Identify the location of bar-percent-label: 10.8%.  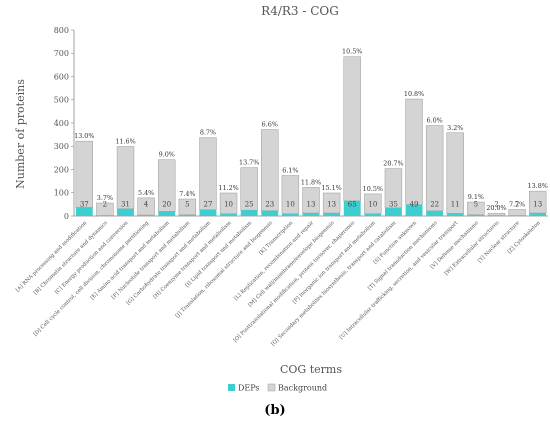
(414, 94).